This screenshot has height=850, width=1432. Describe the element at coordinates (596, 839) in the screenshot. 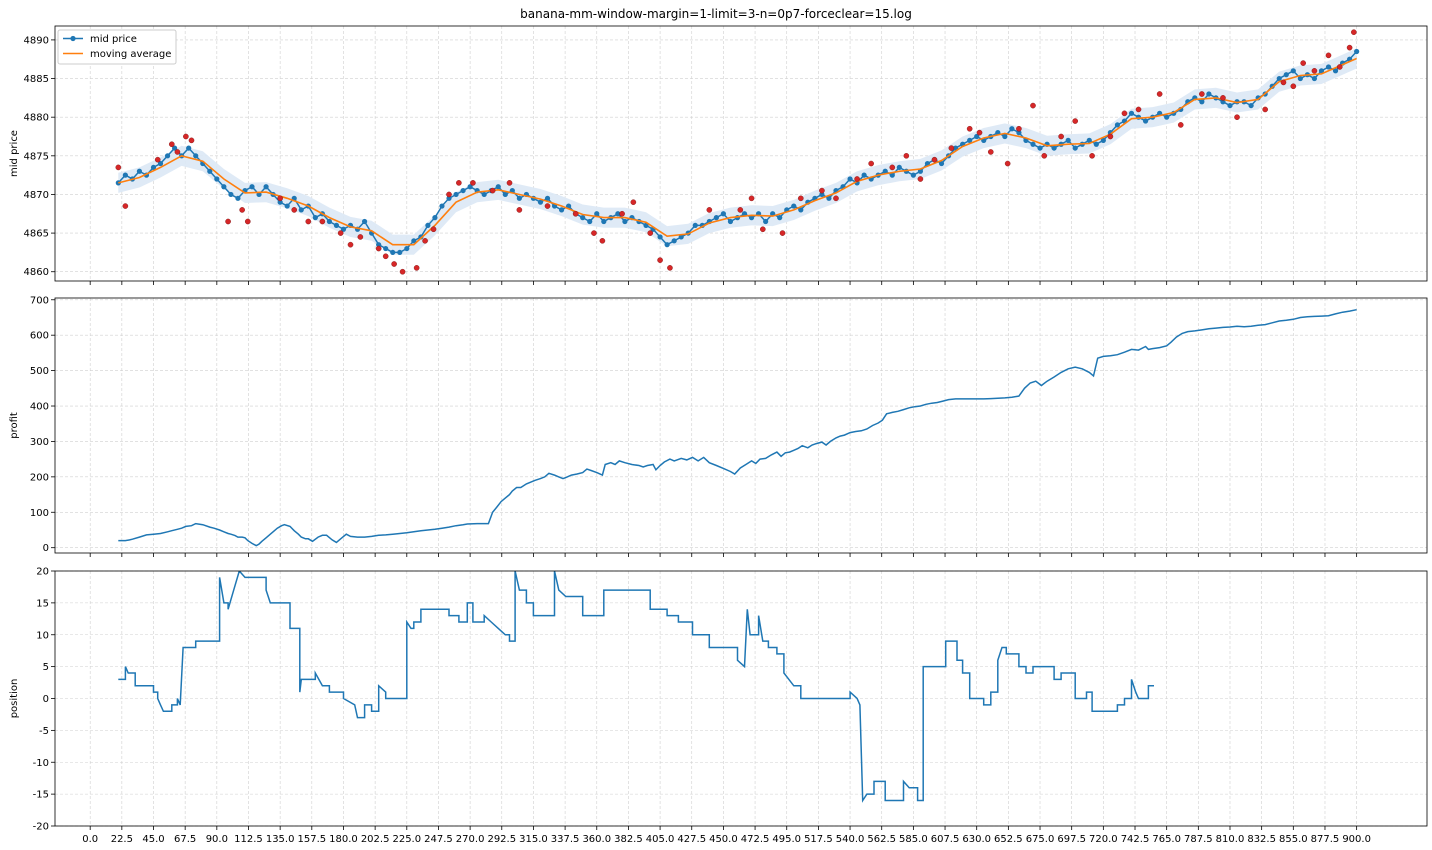

I see `x-tick-label: 360.0` at that location.